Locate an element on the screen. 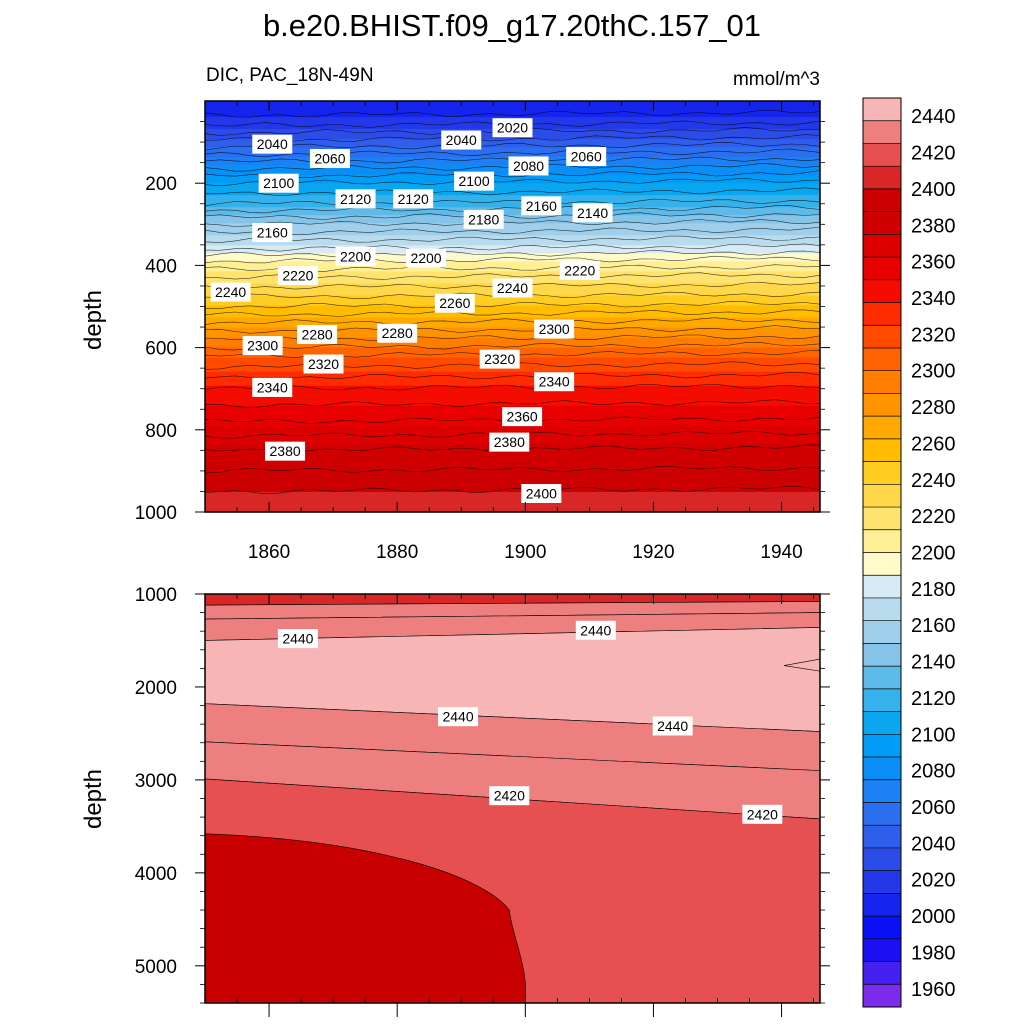 The width and height of the screenshot is (1024, 1024). upper-contour-label: 2320 is located at coordinates (499, 359).